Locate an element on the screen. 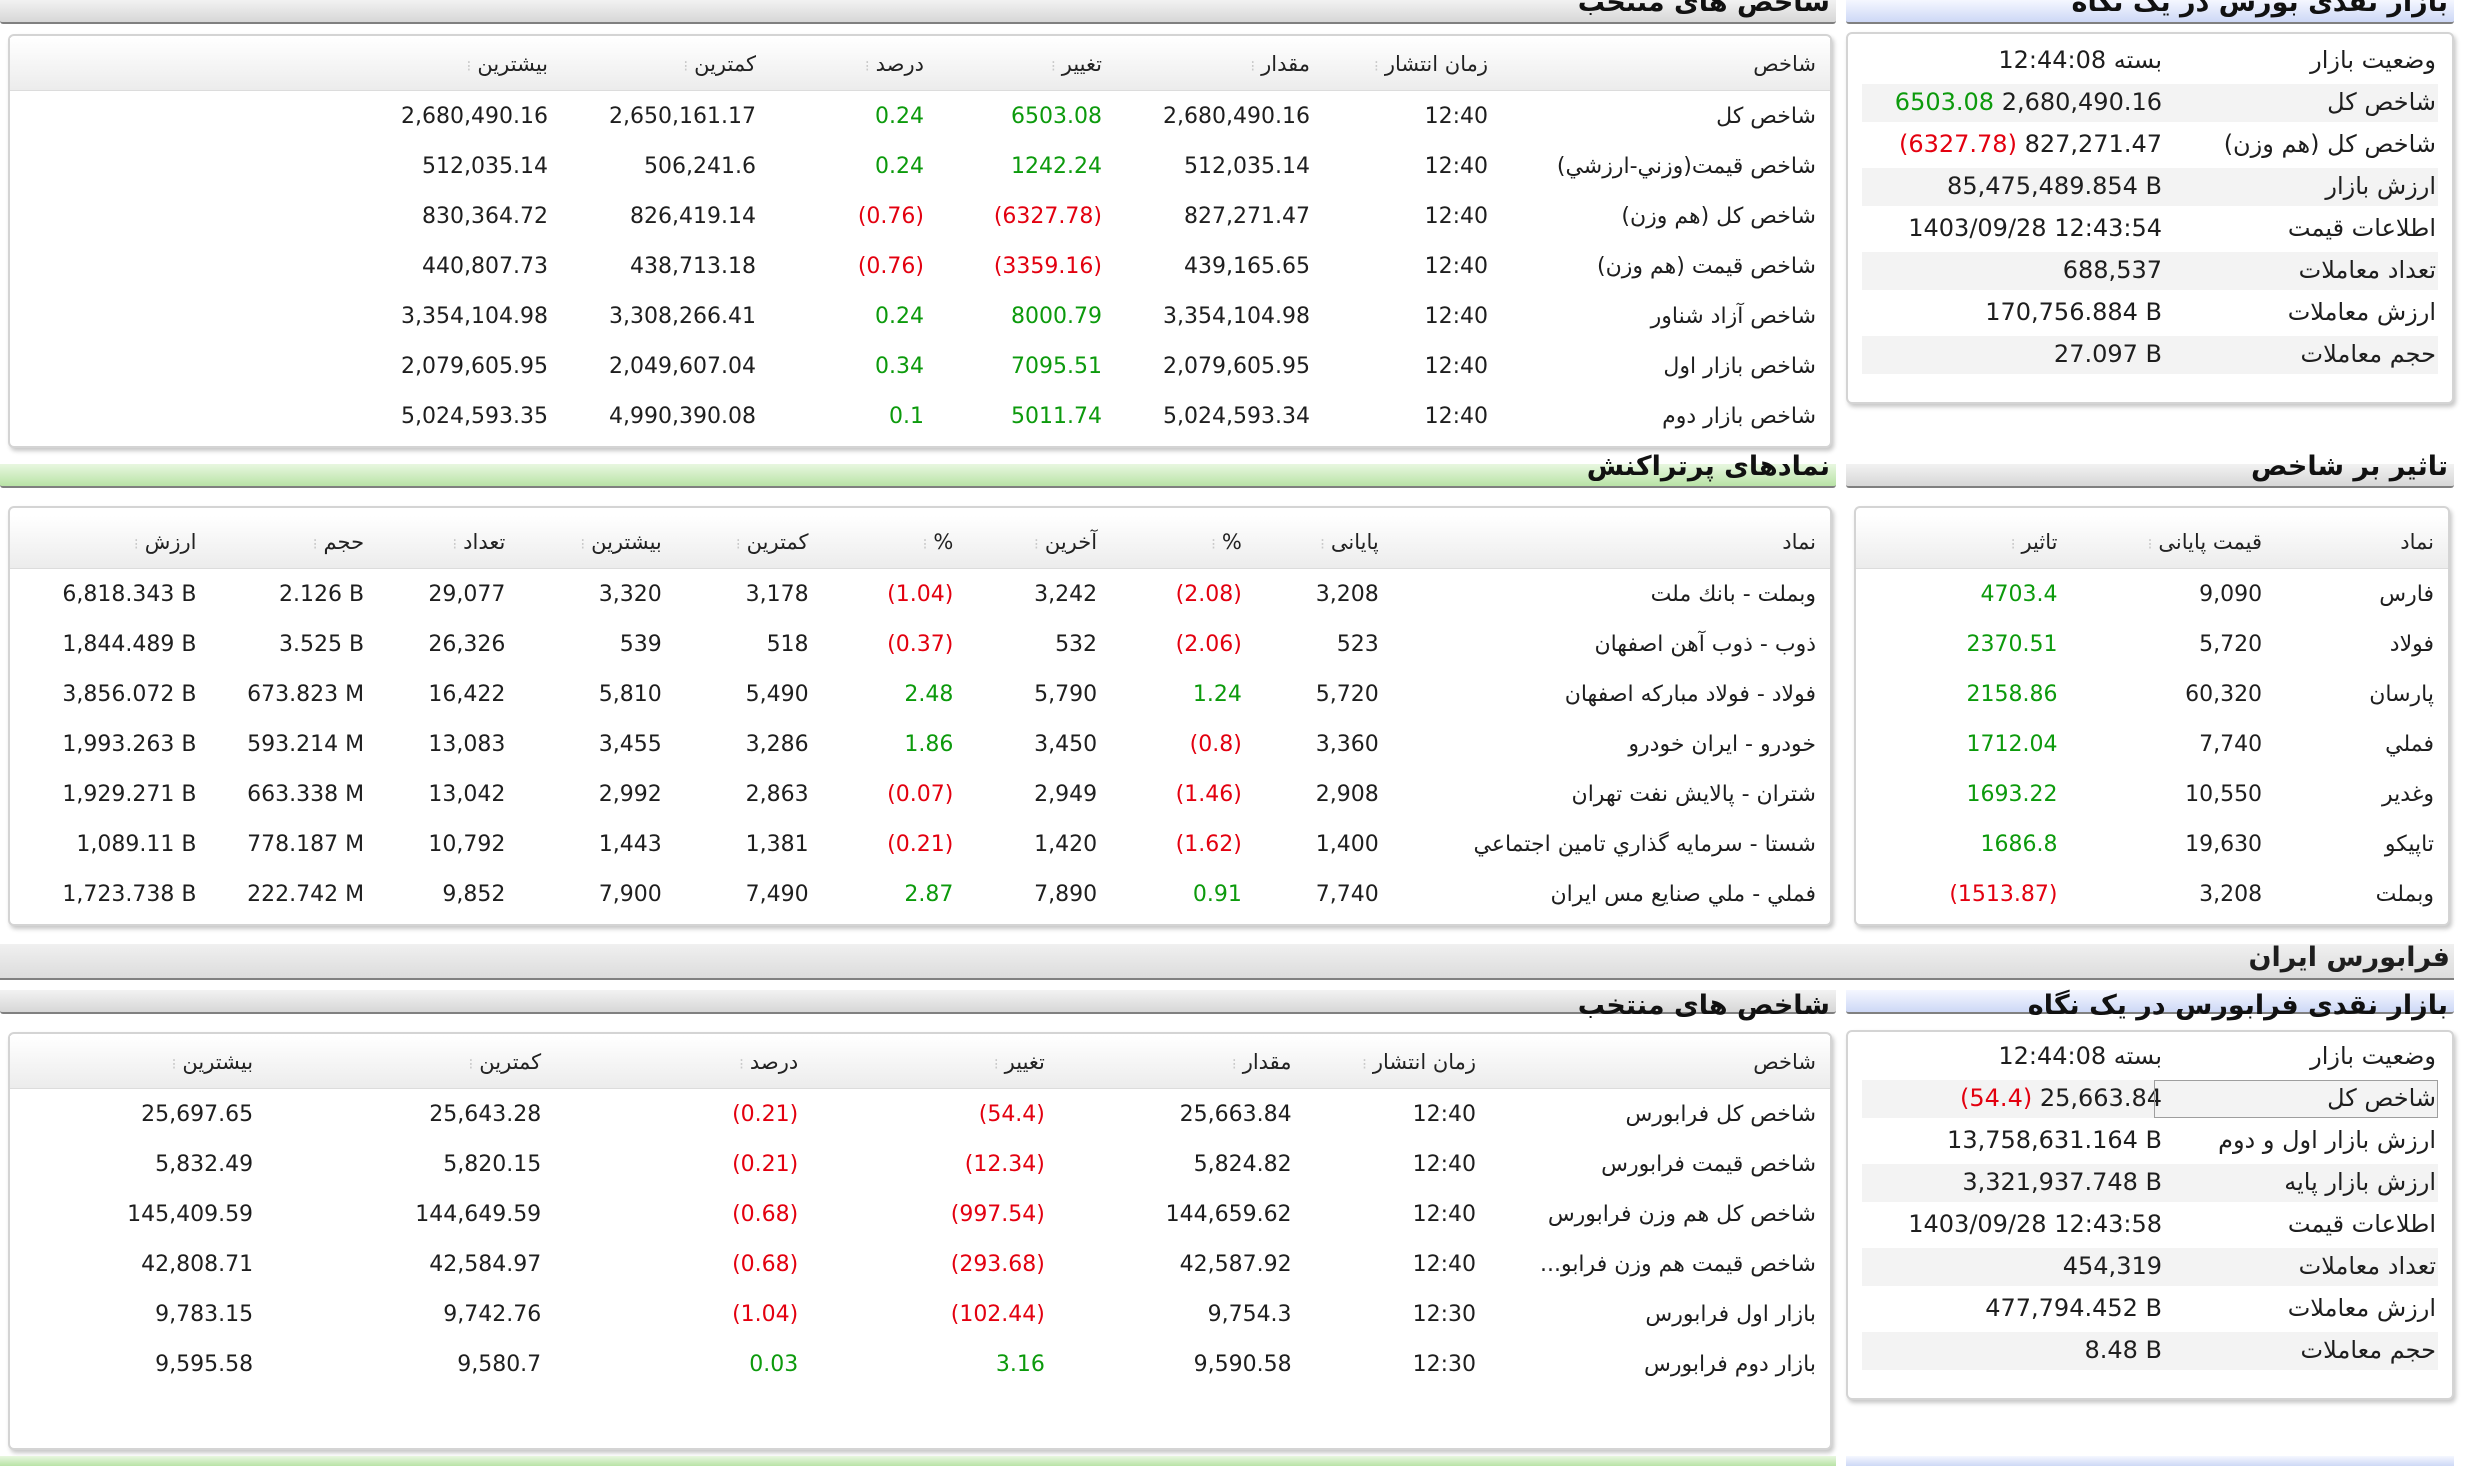 This screenshot has width=2474, height=1466. bourse-indices-header-cell: درصد ⁝ is located at coordinates (854, 64).